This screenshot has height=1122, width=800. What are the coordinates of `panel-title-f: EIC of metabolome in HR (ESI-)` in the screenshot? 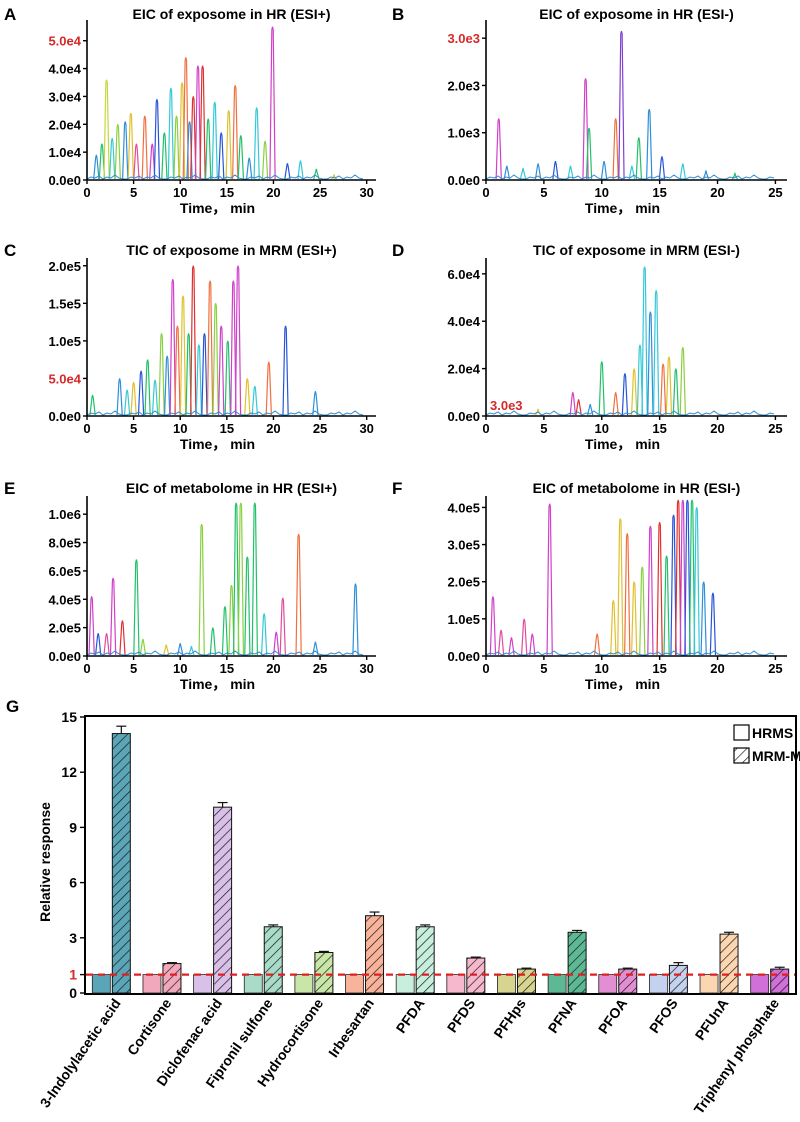 It's located at (637, 488).